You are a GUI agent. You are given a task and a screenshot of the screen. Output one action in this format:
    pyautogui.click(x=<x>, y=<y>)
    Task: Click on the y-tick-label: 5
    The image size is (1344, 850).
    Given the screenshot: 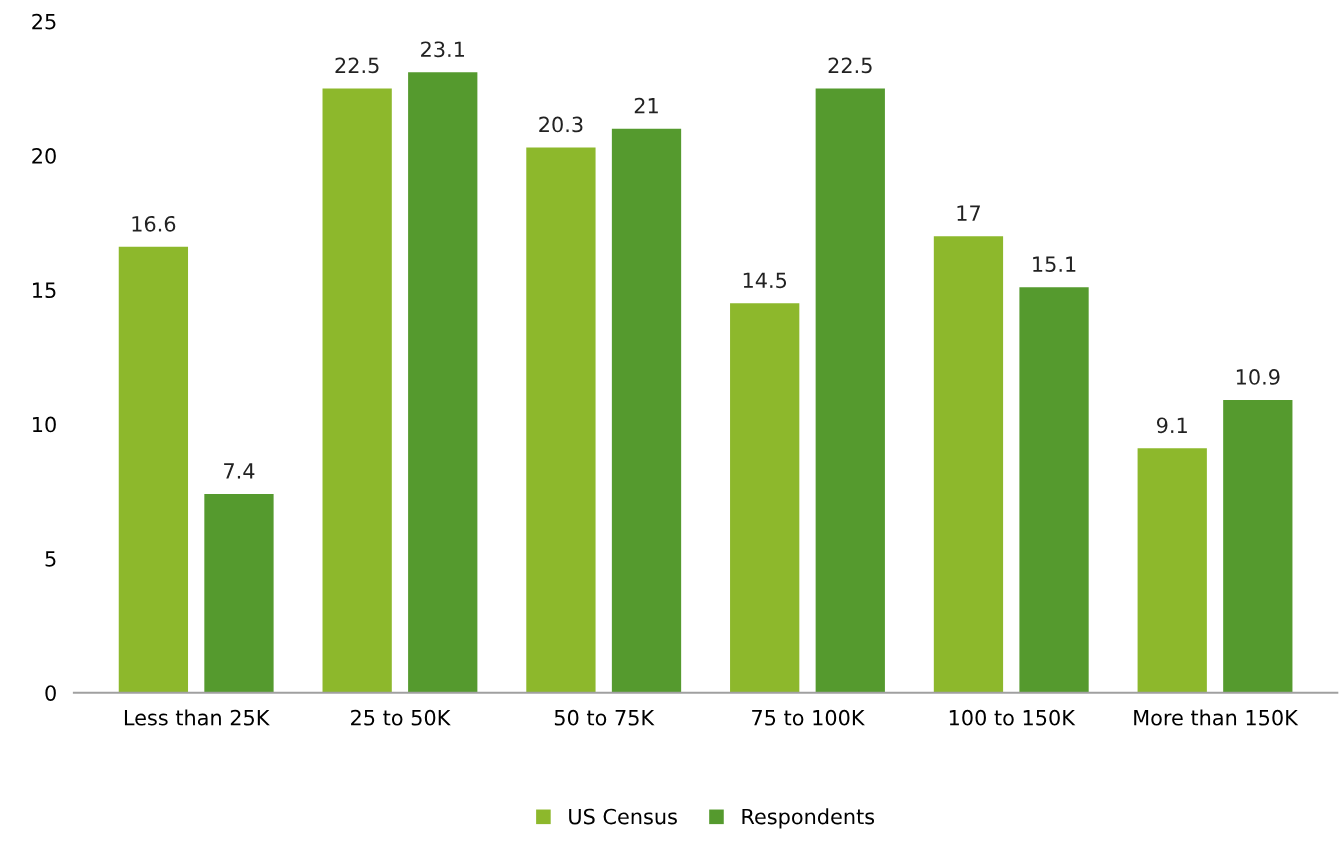 What is the action you would take?
    pyautogui.click(x=50, y=559)
    